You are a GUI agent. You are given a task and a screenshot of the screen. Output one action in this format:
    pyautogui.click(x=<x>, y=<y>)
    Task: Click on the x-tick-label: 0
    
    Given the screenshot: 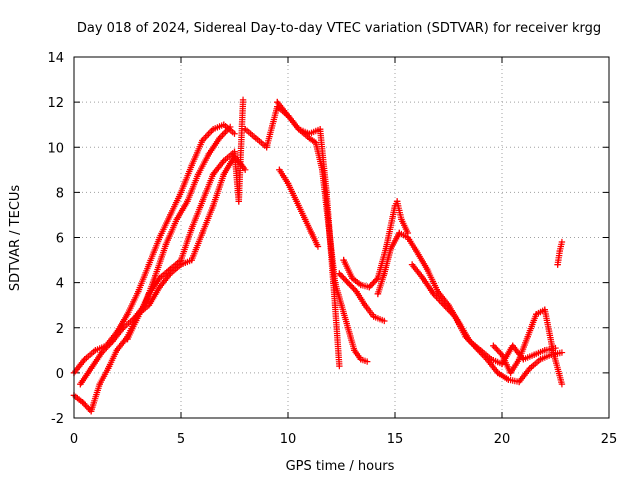 What is the action you would take?
    pyautogui.click(x=74, y=439)
    